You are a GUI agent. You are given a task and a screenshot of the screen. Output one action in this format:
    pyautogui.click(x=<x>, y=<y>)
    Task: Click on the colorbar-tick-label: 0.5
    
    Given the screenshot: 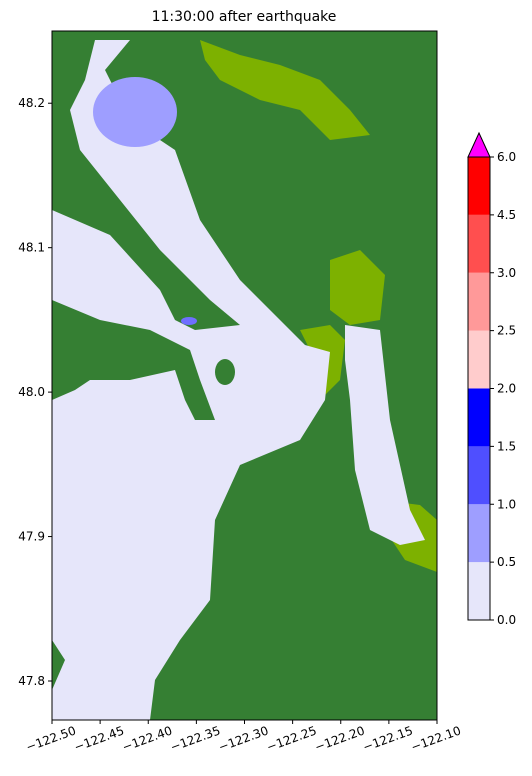 What is the action you would take?
    pyautogui.click(x=506, y=562)
    